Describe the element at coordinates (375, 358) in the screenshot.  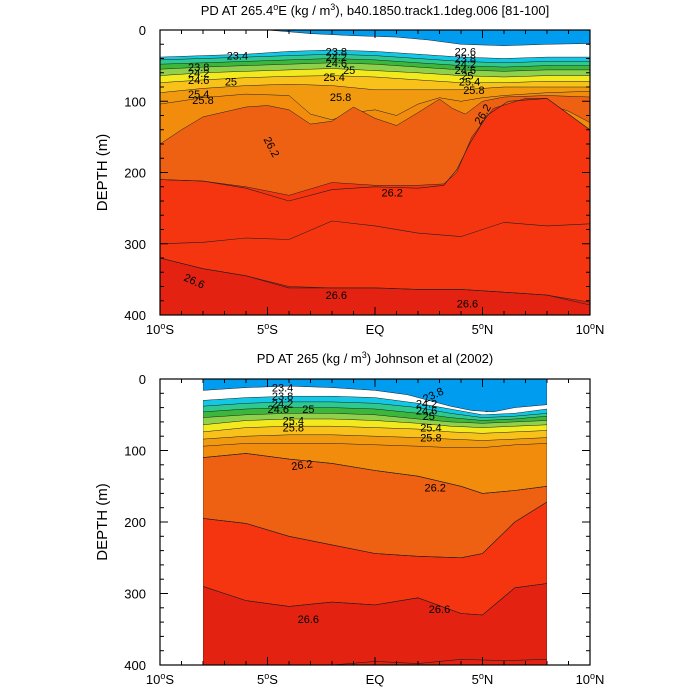
I see `chart-title: PD AT 265 (kg / m3) Johnson et al (2002)` at that location.